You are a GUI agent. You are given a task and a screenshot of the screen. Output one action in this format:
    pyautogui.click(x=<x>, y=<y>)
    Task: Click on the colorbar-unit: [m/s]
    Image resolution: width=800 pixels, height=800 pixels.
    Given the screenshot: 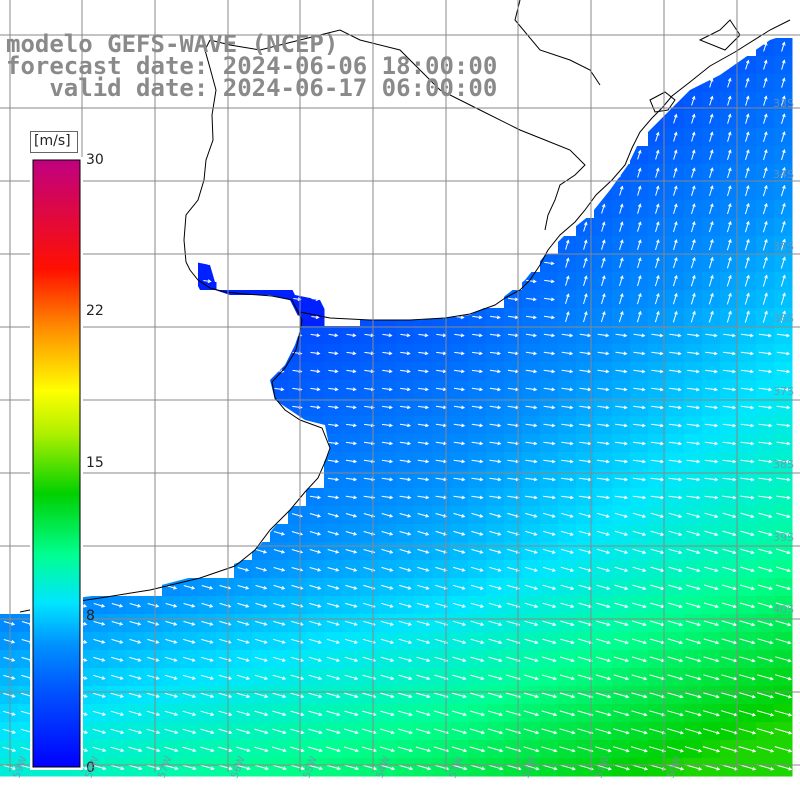 What is the action you would take?
    pyautogui.click(x=52, y=141)
    